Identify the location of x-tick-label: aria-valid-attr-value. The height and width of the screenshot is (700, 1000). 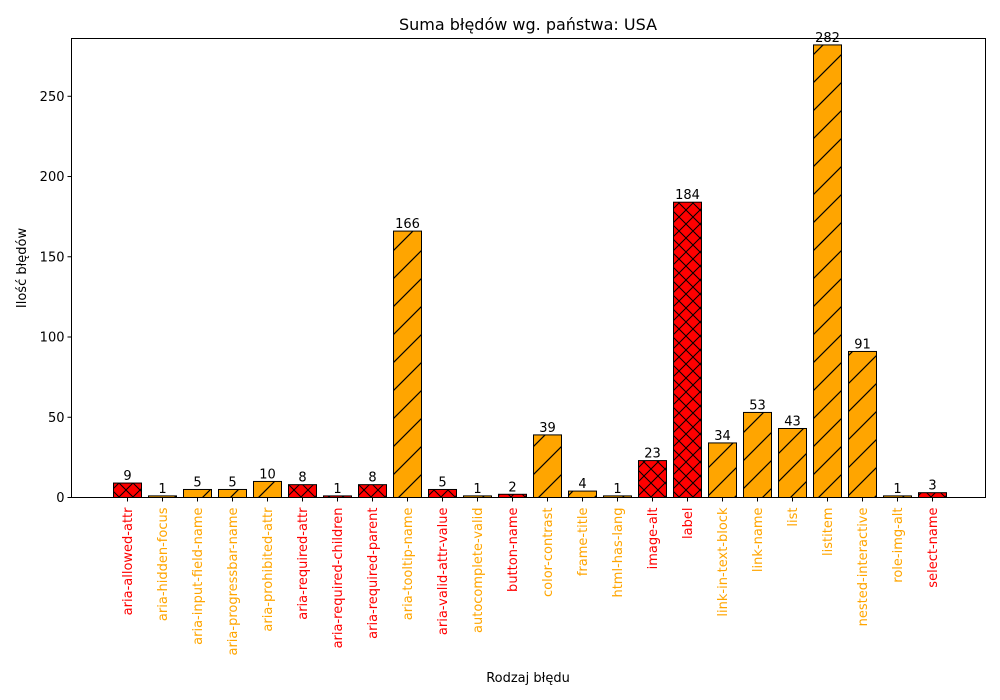
(443, 572).